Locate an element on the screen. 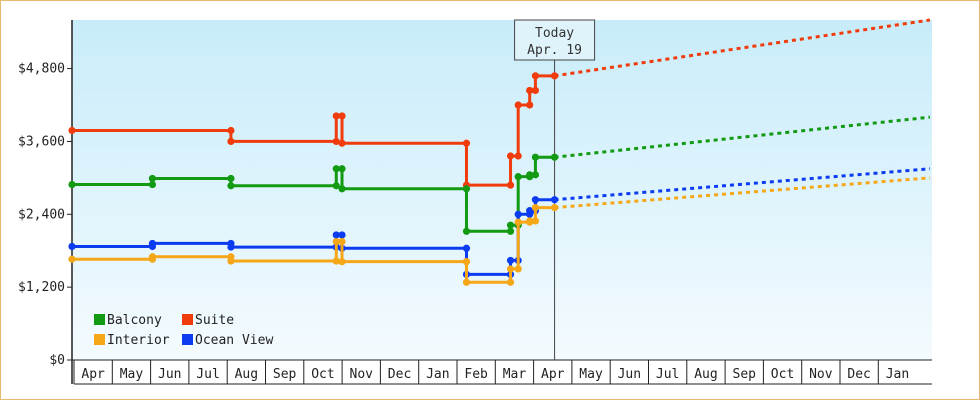 This screenshot has width=980, height=400. legend-swatch-balcony is located at coordinates (99, 319).